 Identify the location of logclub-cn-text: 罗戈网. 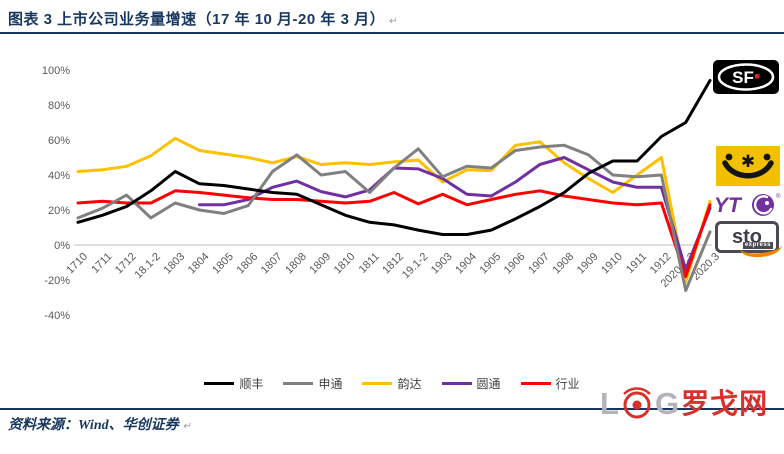
(725, 403).